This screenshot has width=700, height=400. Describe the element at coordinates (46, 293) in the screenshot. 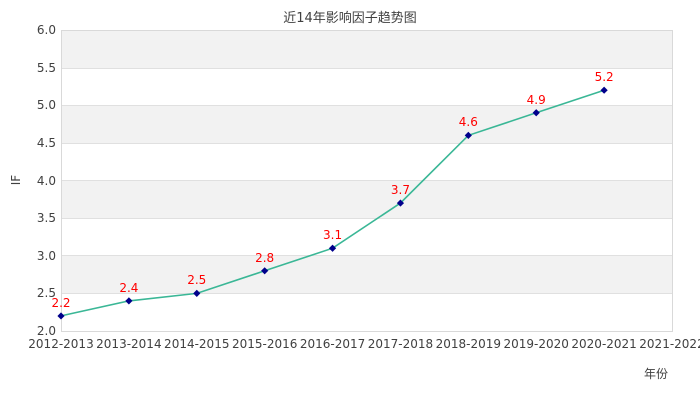

I see `y-tick-label: 2.5` at that location.